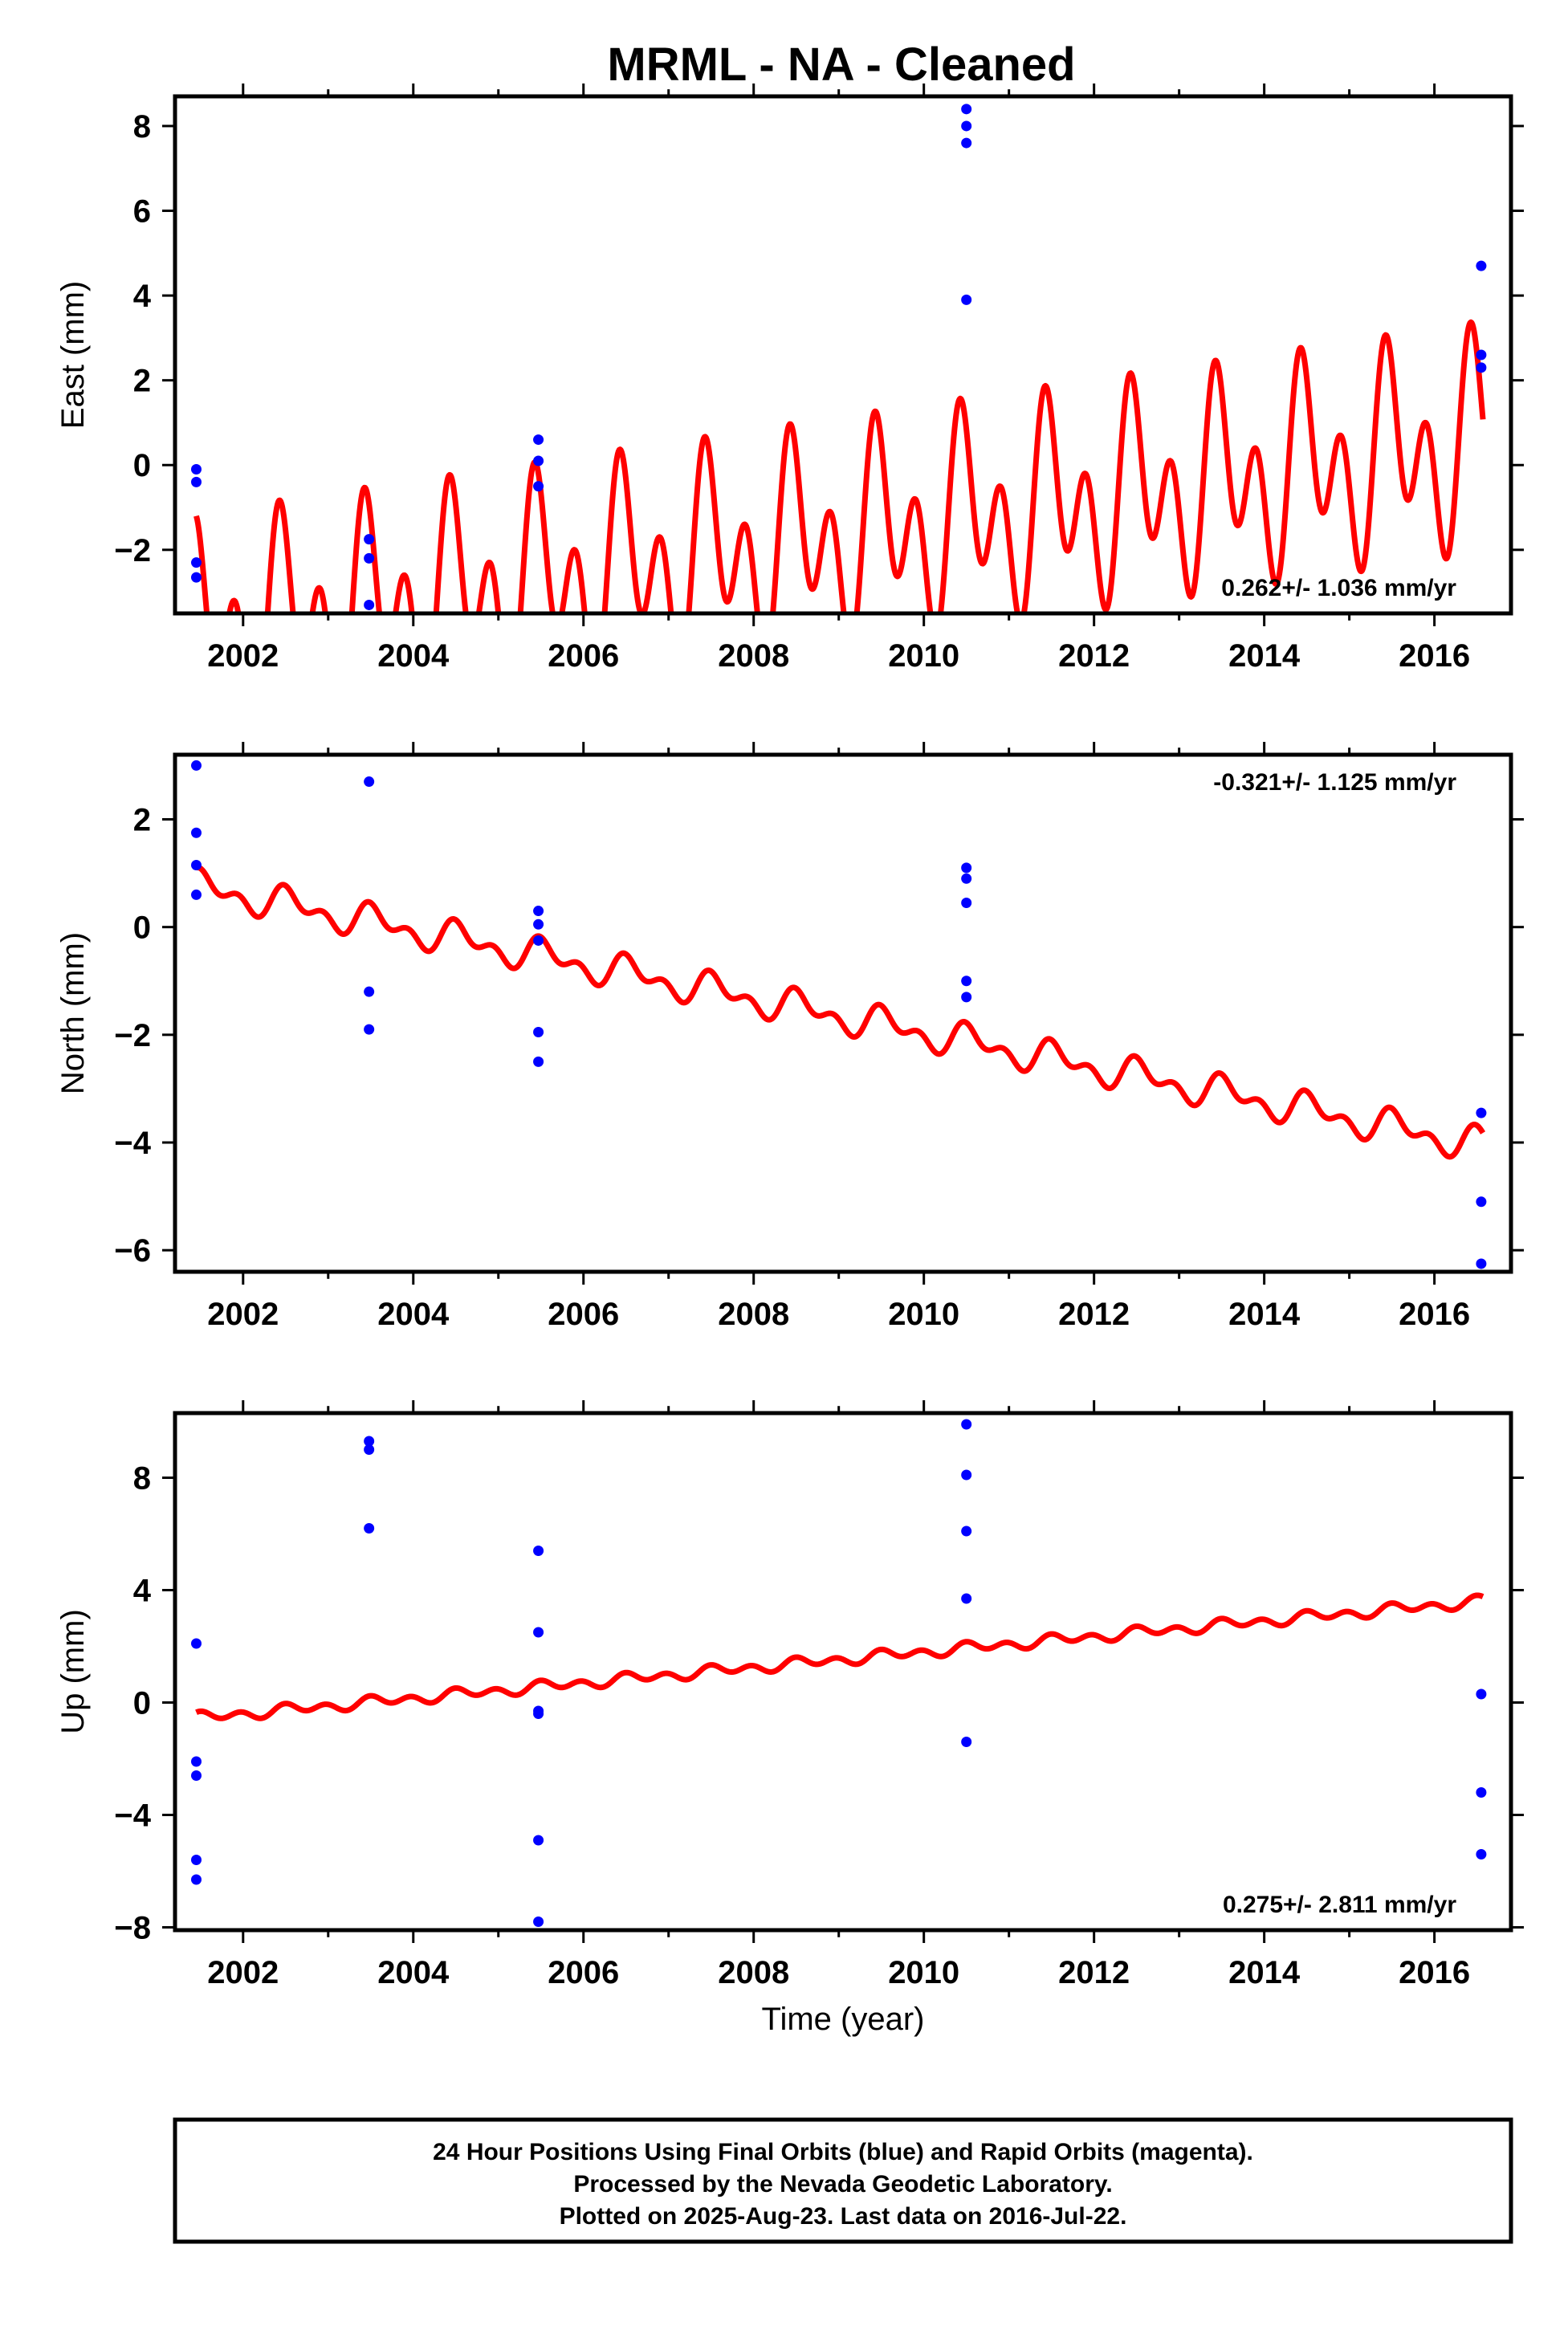 The width and height of the screenshot is (1568, 2334). Describe the element at coordinates (1339, 1905) in the screenshot. I see `rate-annotation: 0.275+/- 2.811 mm/yr` at that location.